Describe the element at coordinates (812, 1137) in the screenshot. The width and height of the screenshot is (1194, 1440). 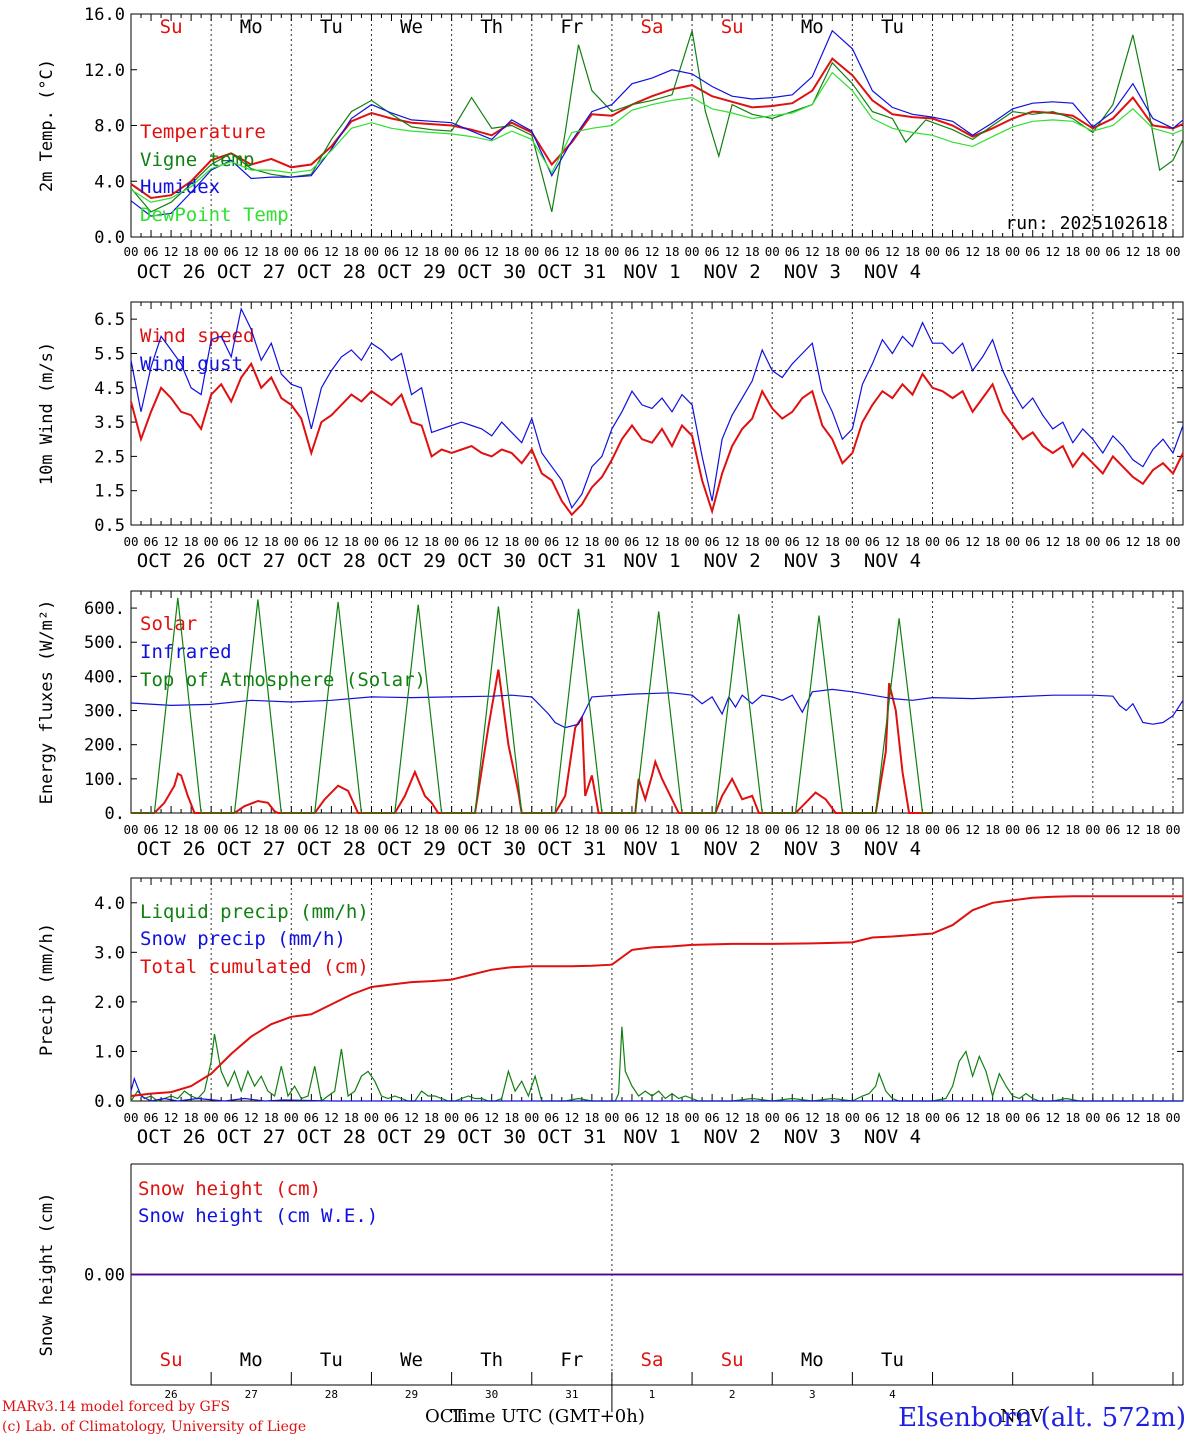
I see `precip-date-label: NOV 3` at that location.